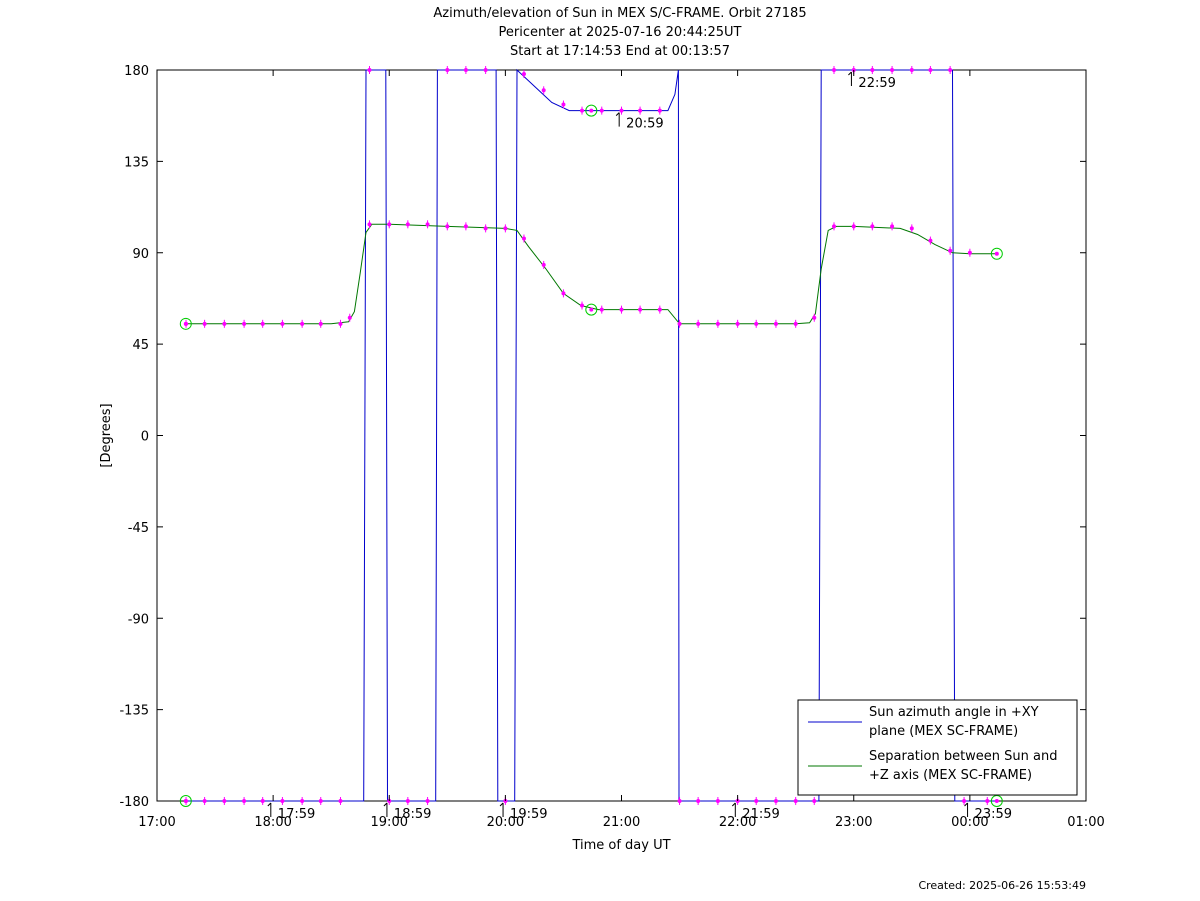 The width and height of the screenshot is (1200, 901). I want to click on x-tick-label: 00:00, so click(969, 822).